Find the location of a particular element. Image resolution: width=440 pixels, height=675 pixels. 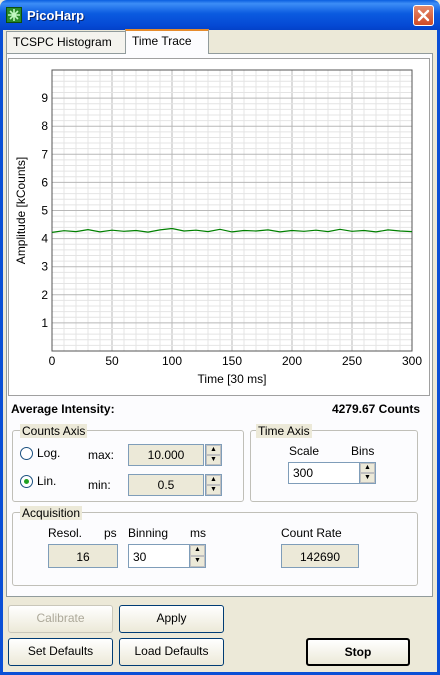

average-intensity-label: Average Intensity: is located at coordinates (63, 409).